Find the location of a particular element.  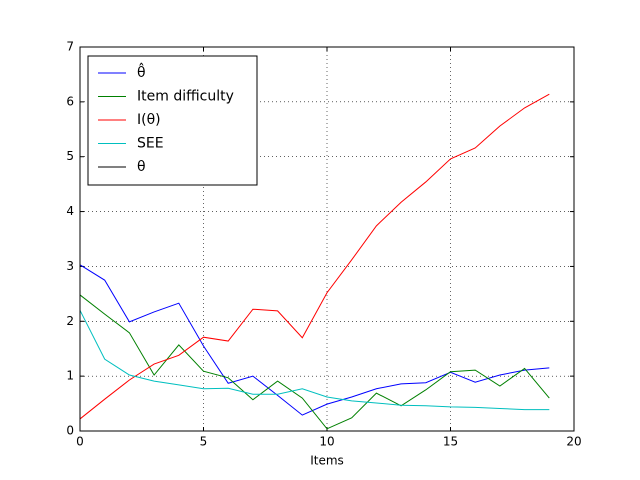

x-tick-label: 5 is located at coordinates (204, 442).